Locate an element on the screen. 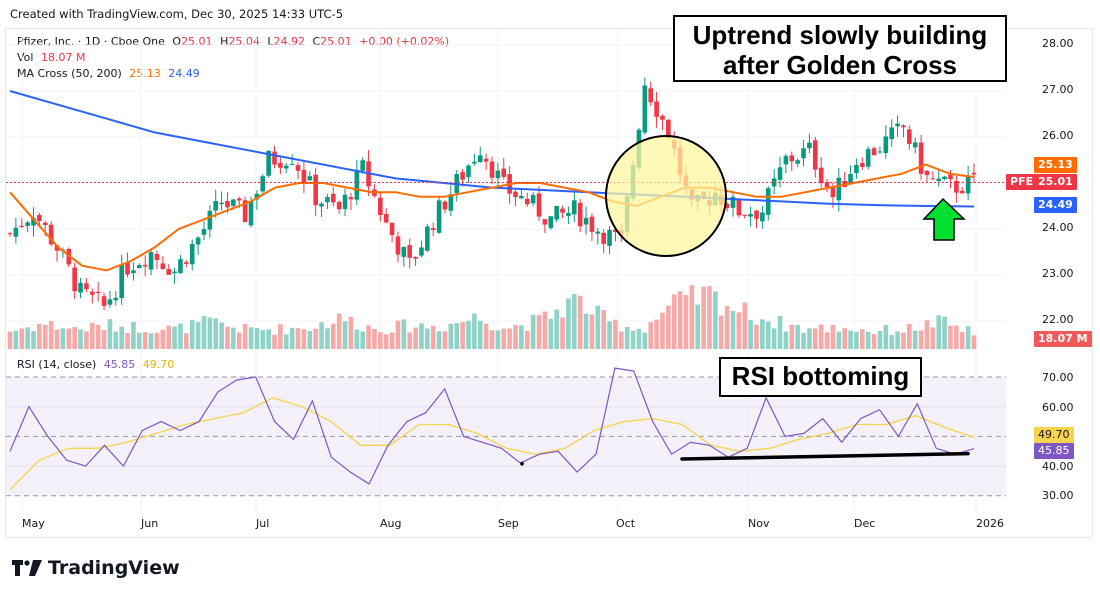  rsi-annotation-text: RSI bottoming is located at coordinates (820, 376).